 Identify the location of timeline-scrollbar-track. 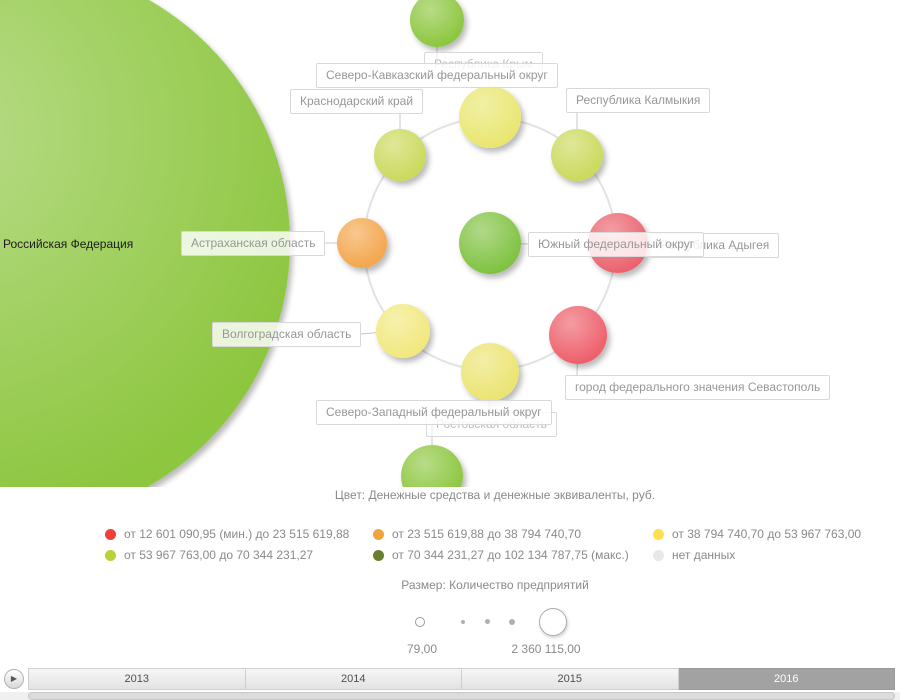
(450, 696).